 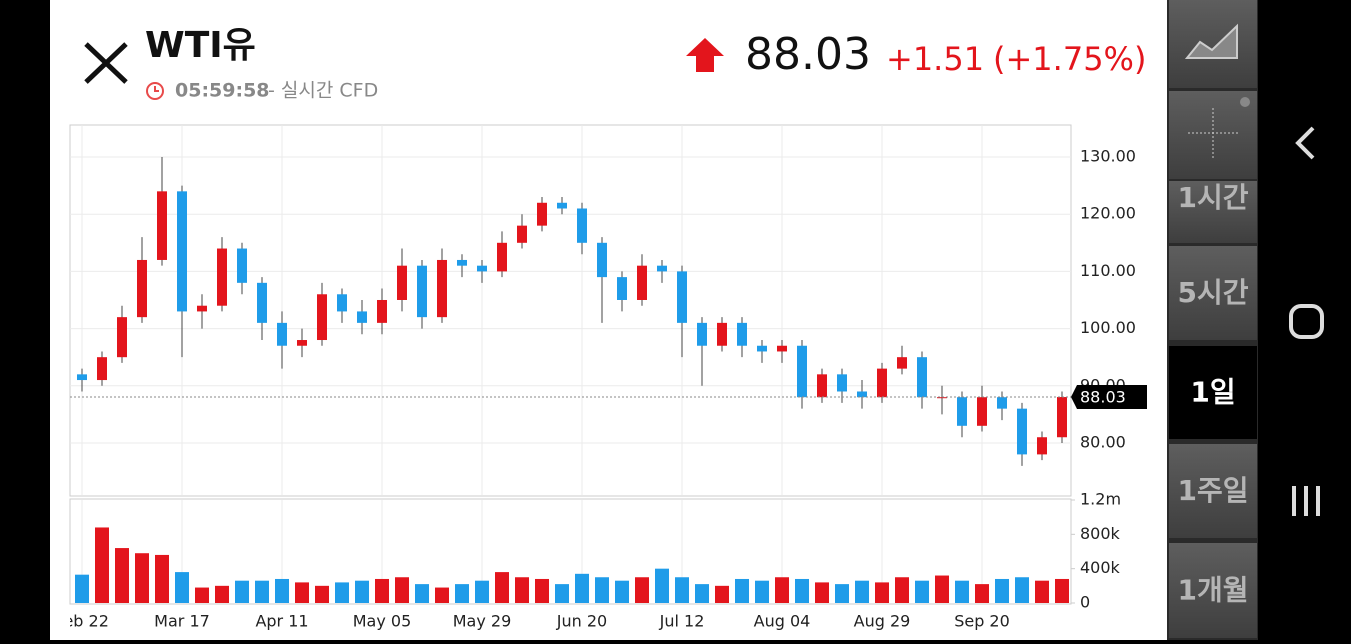 I want to click on volume-tick-label: 1.2m, so click(x=1100, y=499).